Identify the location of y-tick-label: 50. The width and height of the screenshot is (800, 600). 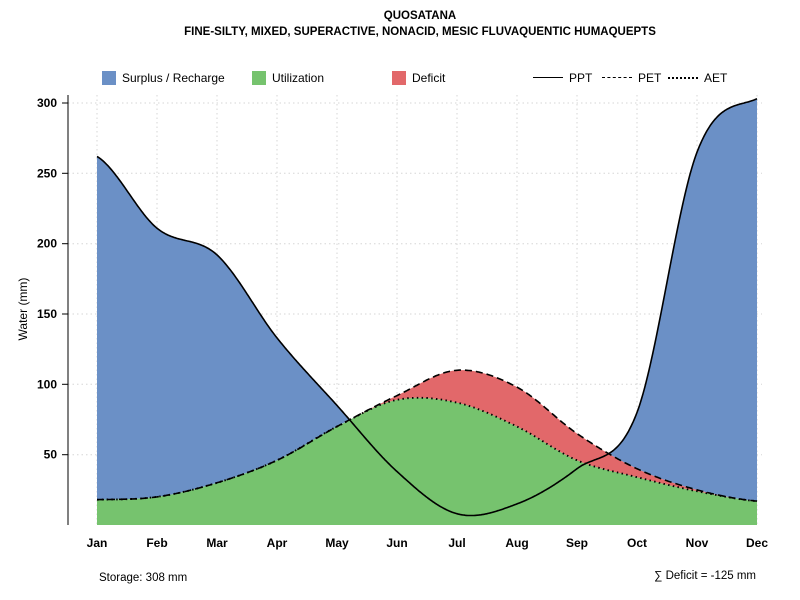
(51, 455).